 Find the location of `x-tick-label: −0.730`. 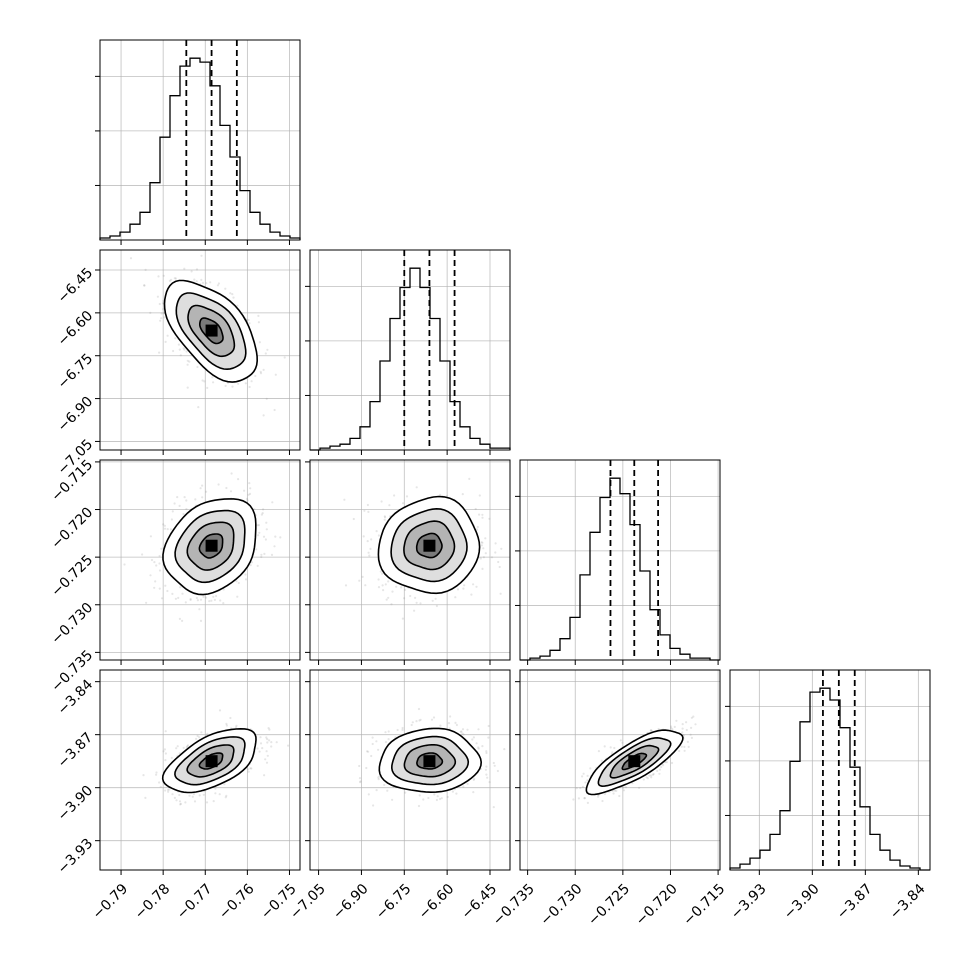

x-tick-label: −0.730 is located at coordinates (562, 905).